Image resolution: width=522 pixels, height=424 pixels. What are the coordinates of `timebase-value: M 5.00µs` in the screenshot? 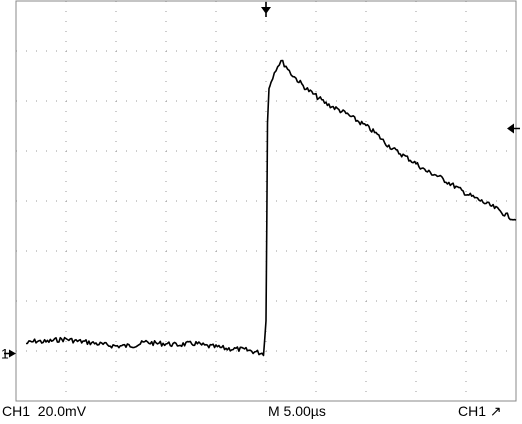 It's located at (297, 411).